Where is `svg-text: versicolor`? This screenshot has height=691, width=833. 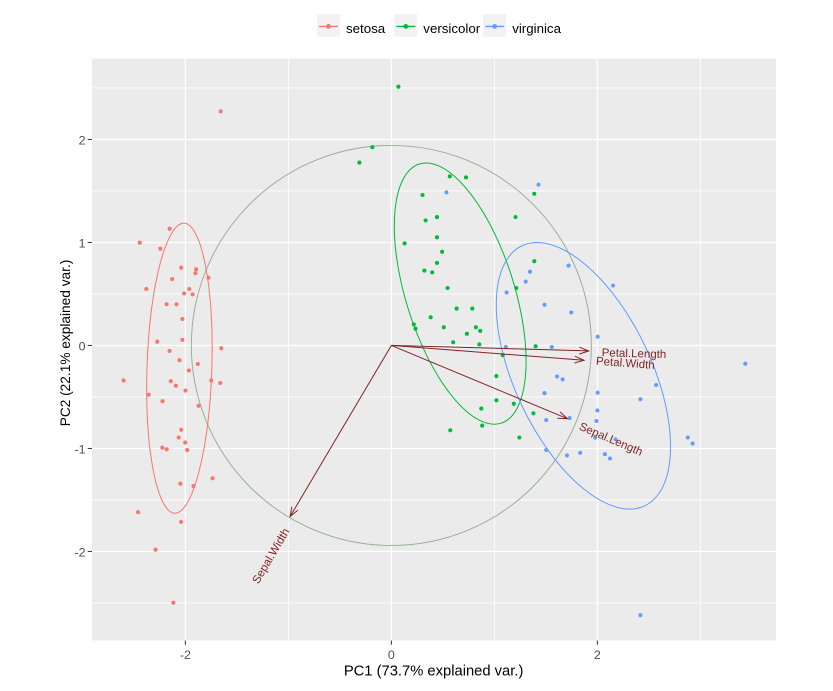 svg-text: versicolor is located at coordinates (451, 28).